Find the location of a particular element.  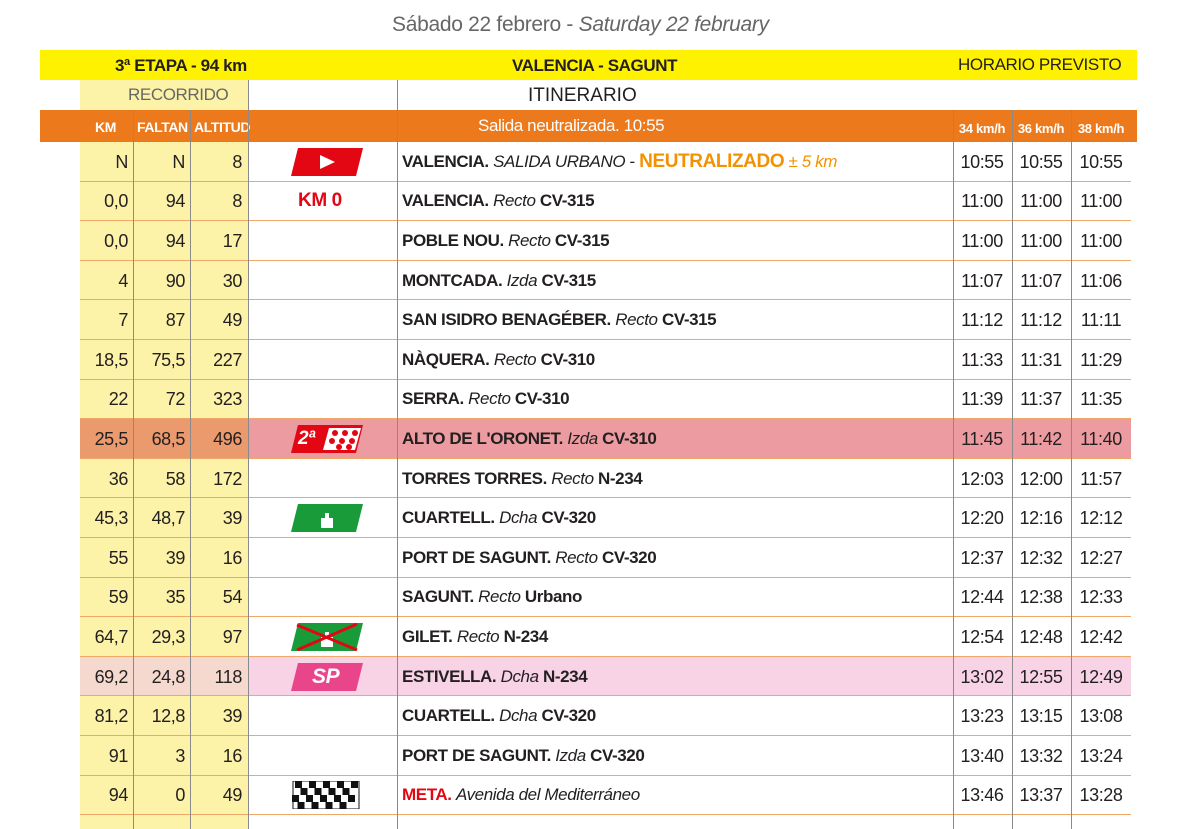

time: 12:00 is located at coordinates (1041, 478).